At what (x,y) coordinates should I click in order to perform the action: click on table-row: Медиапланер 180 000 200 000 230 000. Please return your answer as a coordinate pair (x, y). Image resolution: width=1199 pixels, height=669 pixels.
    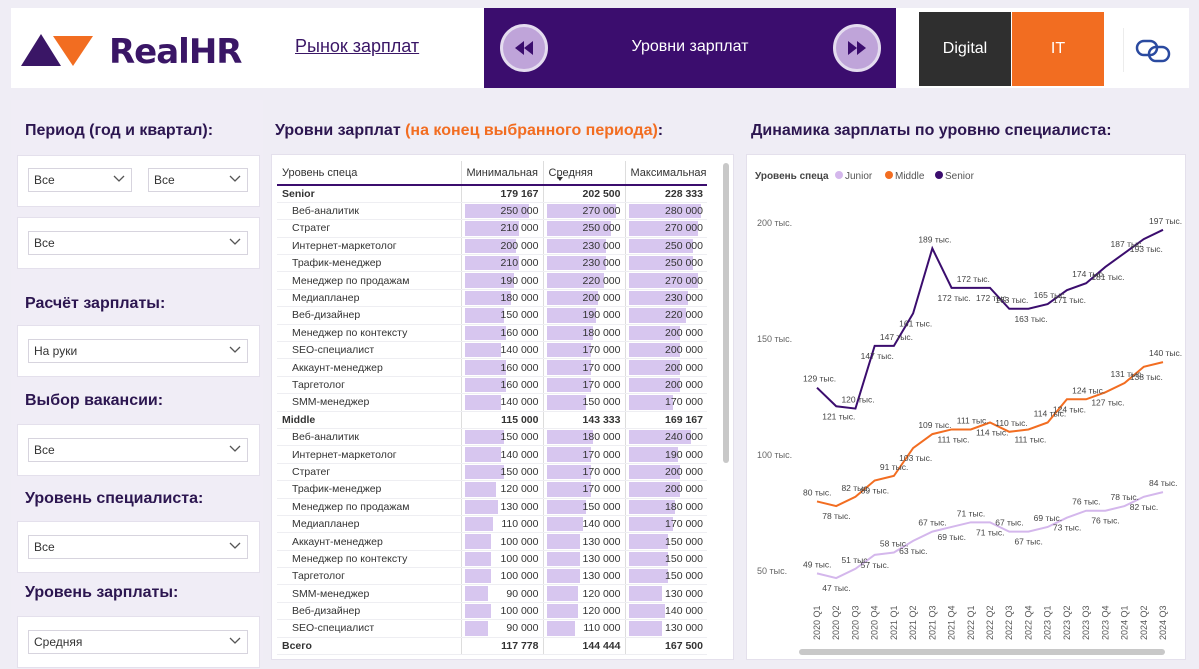
    Looking at the image, I should click on (492, 298).